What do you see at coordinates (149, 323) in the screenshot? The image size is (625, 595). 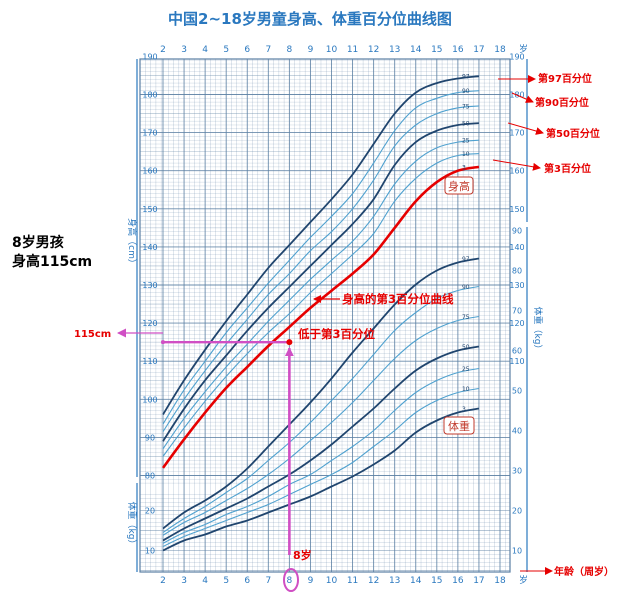 I see `height-tick-label: 120` at bounding box center [149, 323].